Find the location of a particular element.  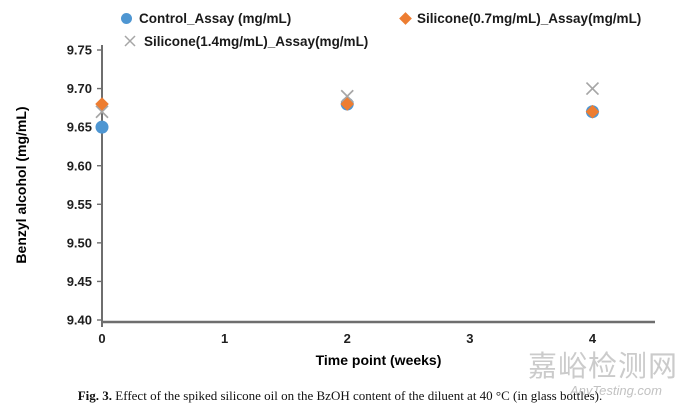

y-tick-label: 9.65 is located at coordinates (79, 127).